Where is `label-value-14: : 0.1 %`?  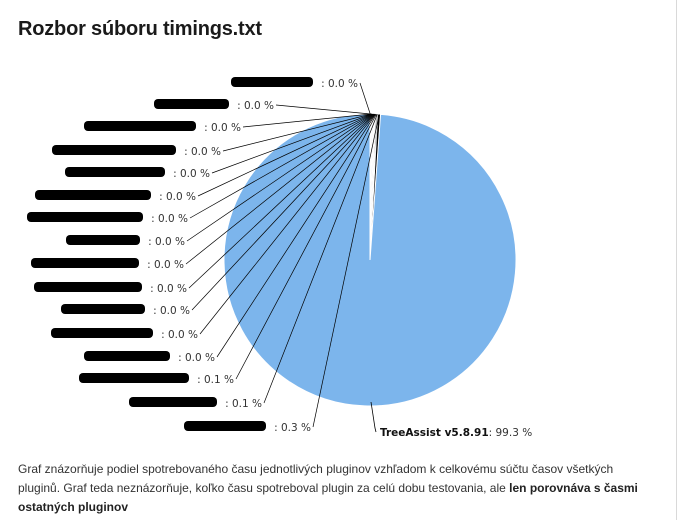 label-value-14: : 0.1 % is located at coordinates (215, 380).